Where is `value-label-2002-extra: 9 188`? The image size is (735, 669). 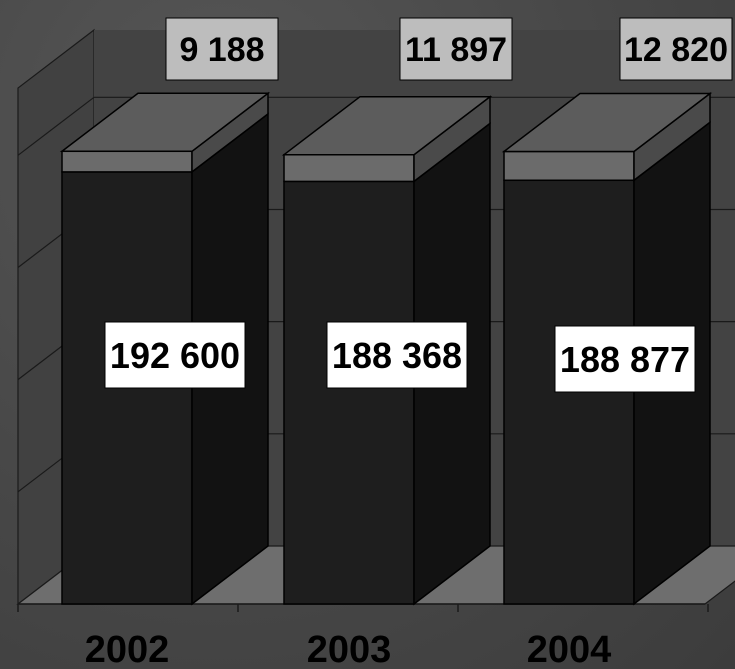
value-label-2002-extra: 9 188 is located at coordinates (221, 50).